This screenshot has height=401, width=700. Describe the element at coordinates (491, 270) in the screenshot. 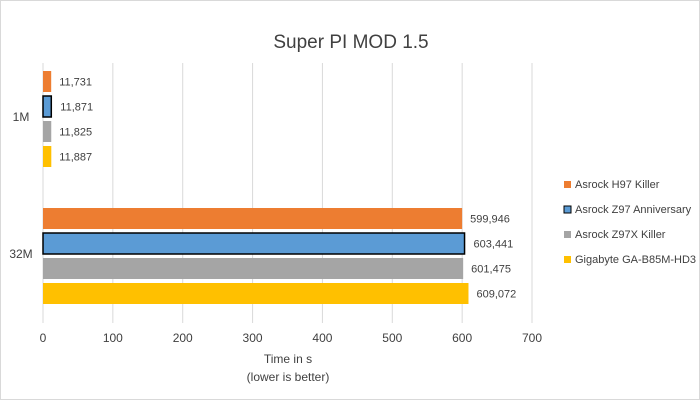

I see `data-label: 601,475` at that location.